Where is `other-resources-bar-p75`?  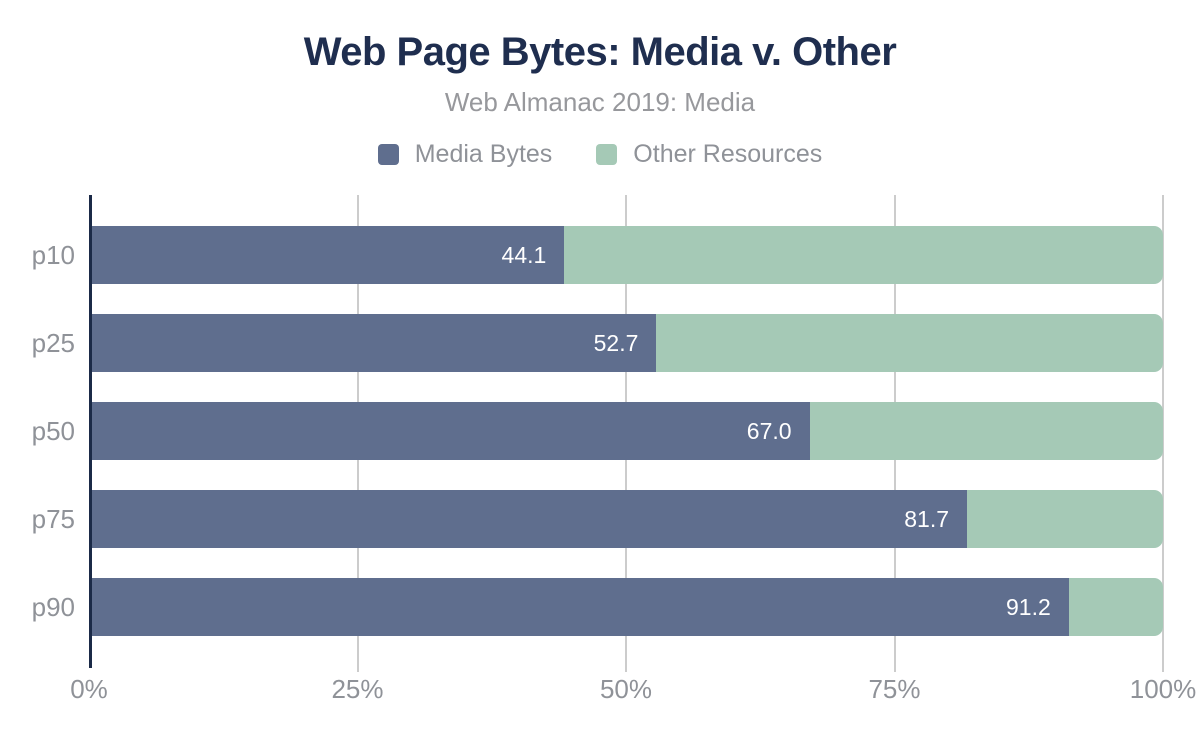
other-resources-bar-p75 is located at coordinates (1065, 519).